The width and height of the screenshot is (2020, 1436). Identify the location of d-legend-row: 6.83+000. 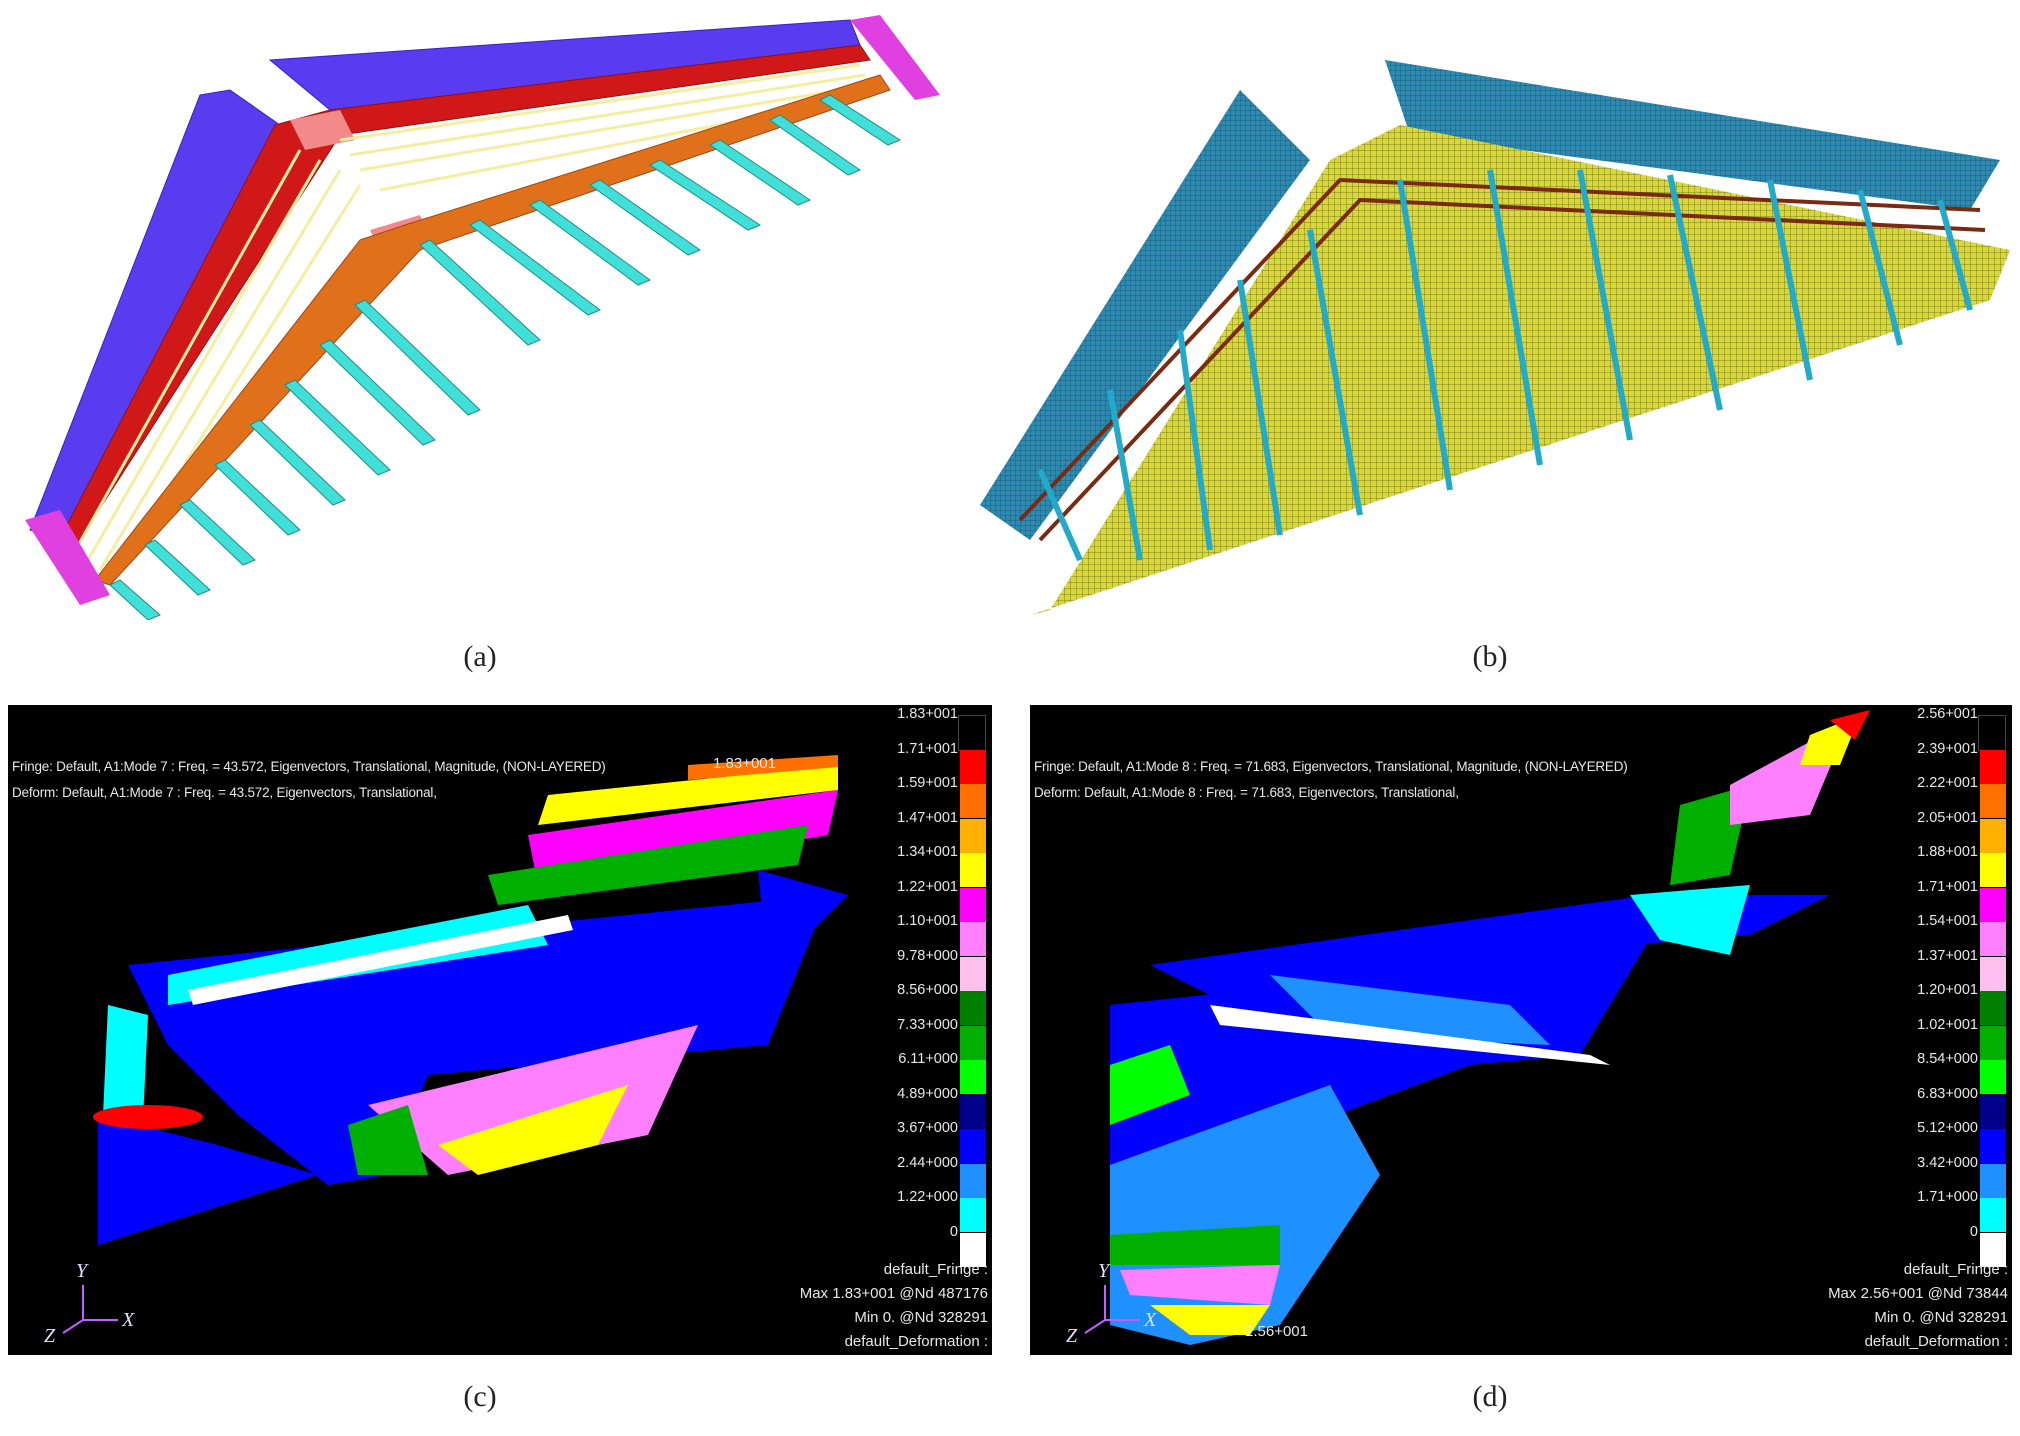
(1949, 1107).